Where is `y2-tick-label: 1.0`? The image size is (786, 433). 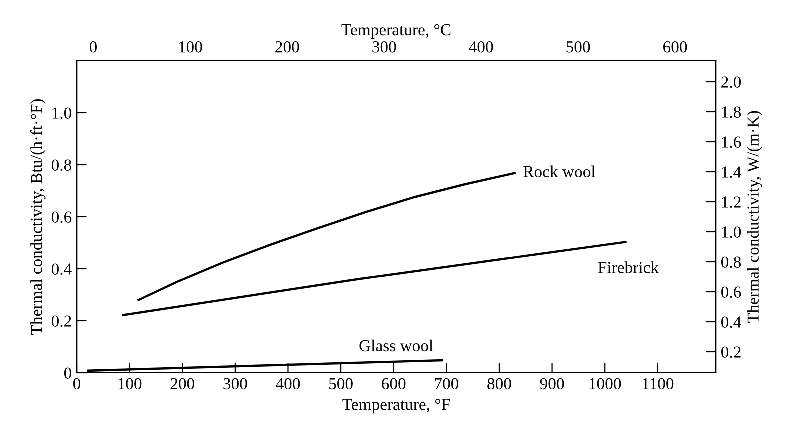
y2-tick-label: 1.0 is located at coordinates (732, 232).